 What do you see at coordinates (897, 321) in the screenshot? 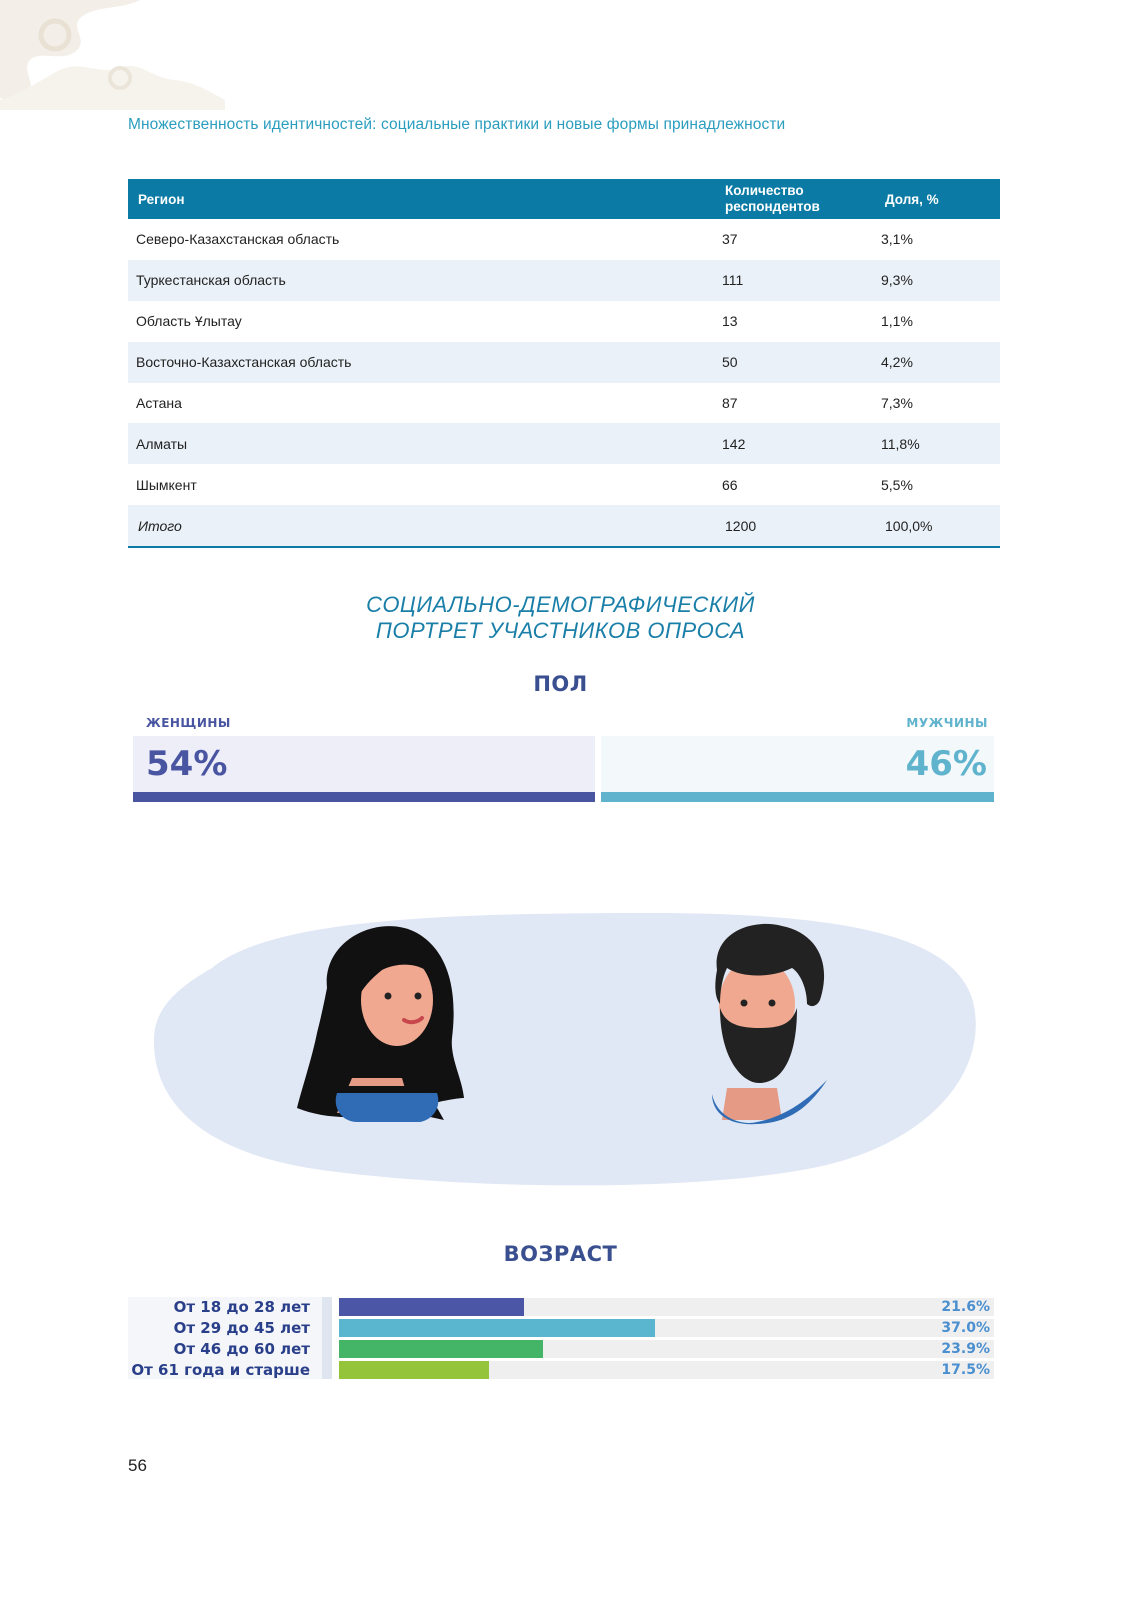
I see `cell-share: 1,1%` at bounding box center [897, 321].